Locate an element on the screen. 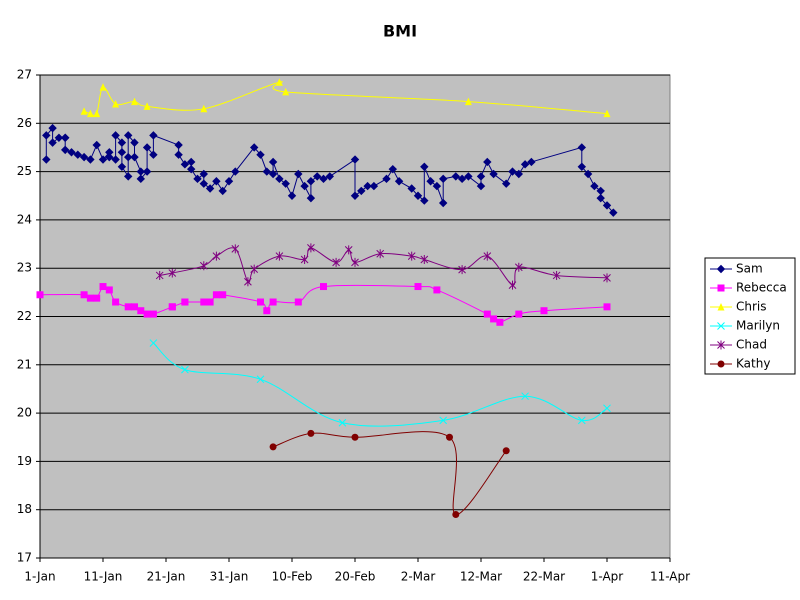  chart-title: BMI is located at coordinates (400, 31).